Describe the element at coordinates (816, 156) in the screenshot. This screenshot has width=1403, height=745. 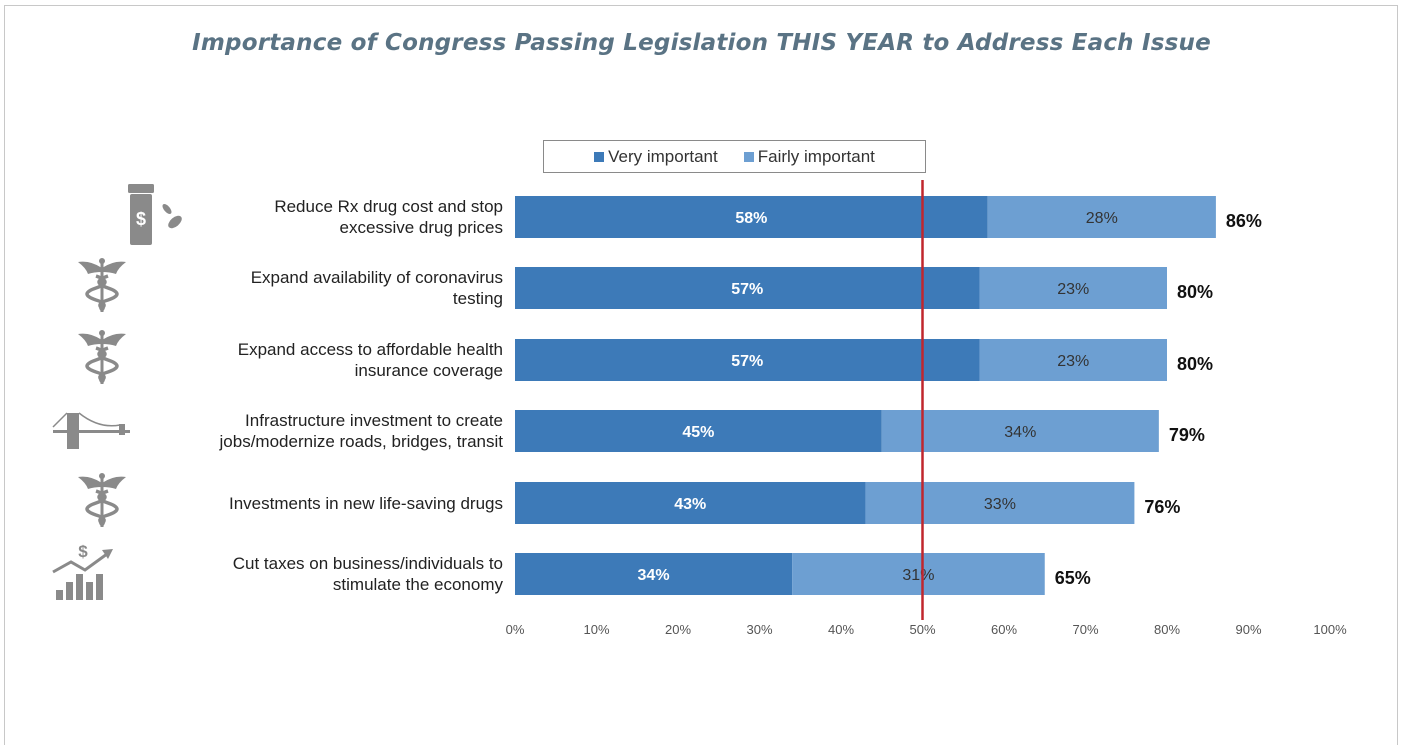
I see `legend-label-fairly-important: Fairly important` at that location.